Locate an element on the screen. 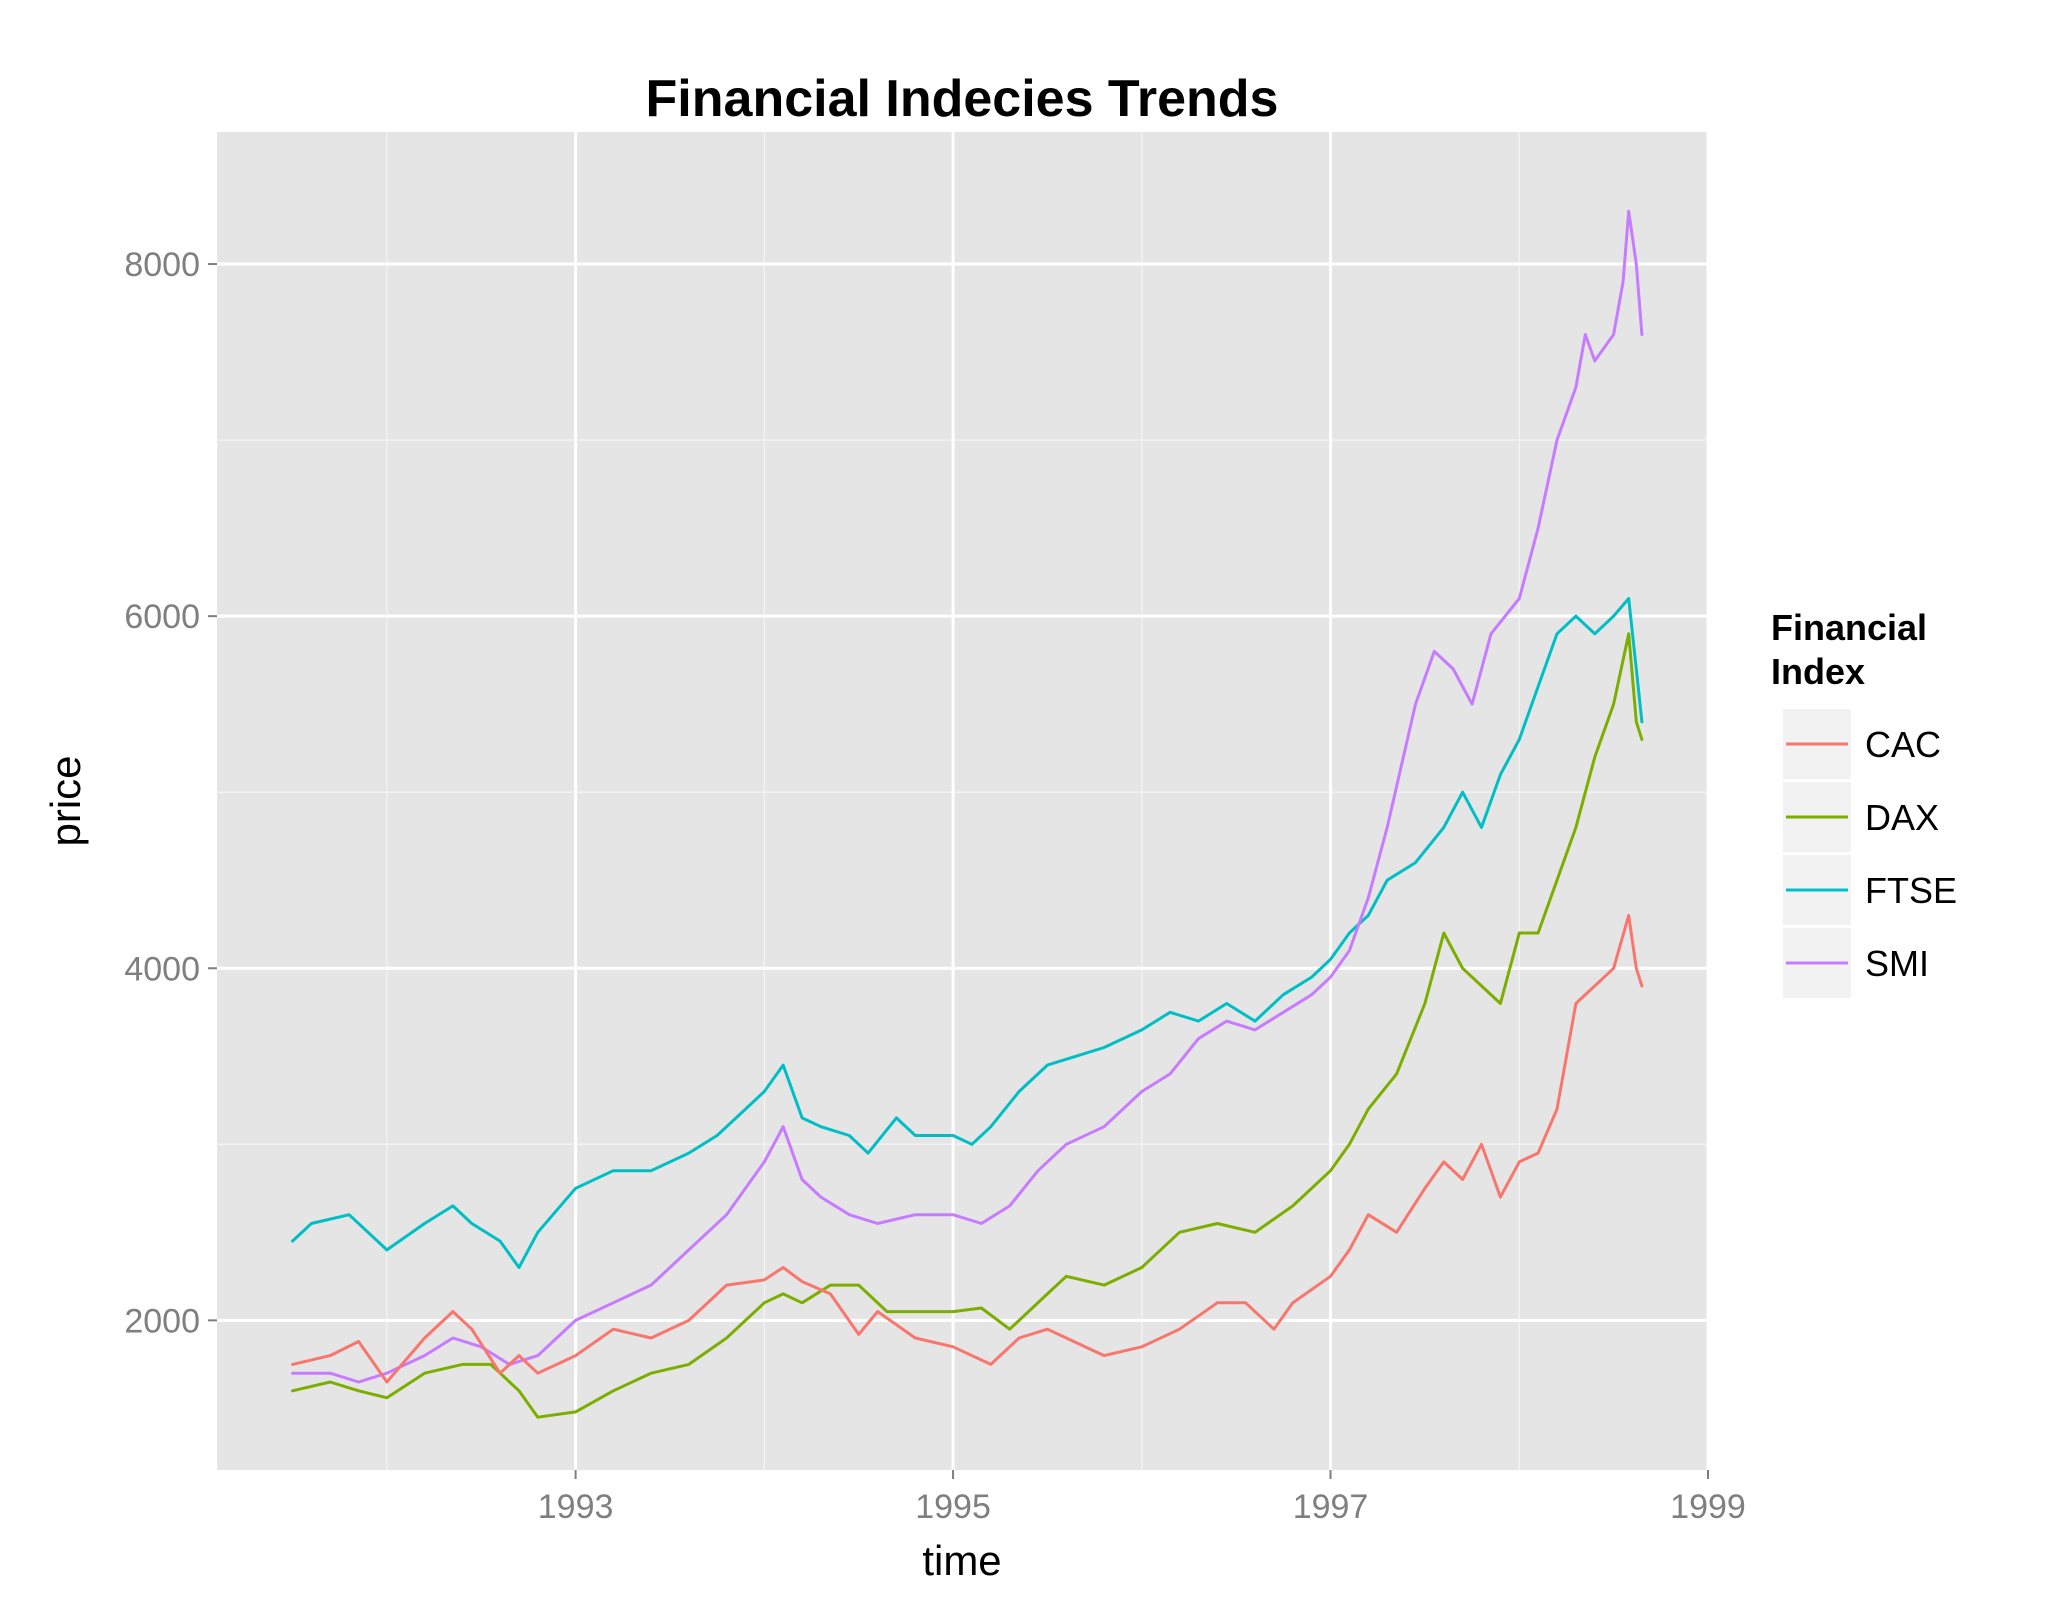 The image size is (2058, 1616). x-tick-label: 1997 is located at coordinates (1331, 1507).